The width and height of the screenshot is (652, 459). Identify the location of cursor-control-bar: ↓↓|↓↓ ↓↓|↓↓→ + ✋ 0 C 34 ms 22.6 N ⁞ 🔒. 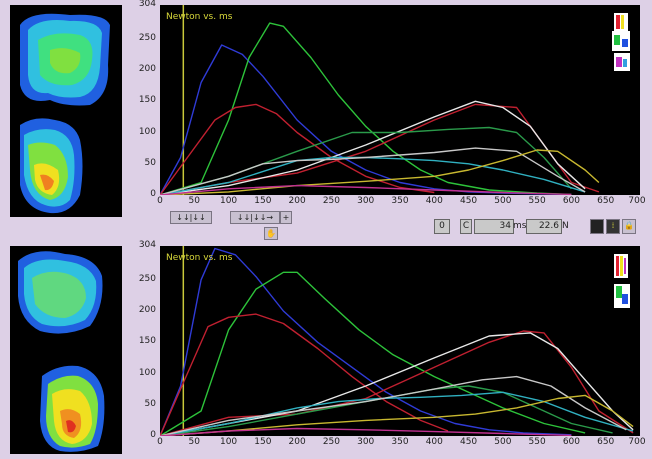
(405, 225).